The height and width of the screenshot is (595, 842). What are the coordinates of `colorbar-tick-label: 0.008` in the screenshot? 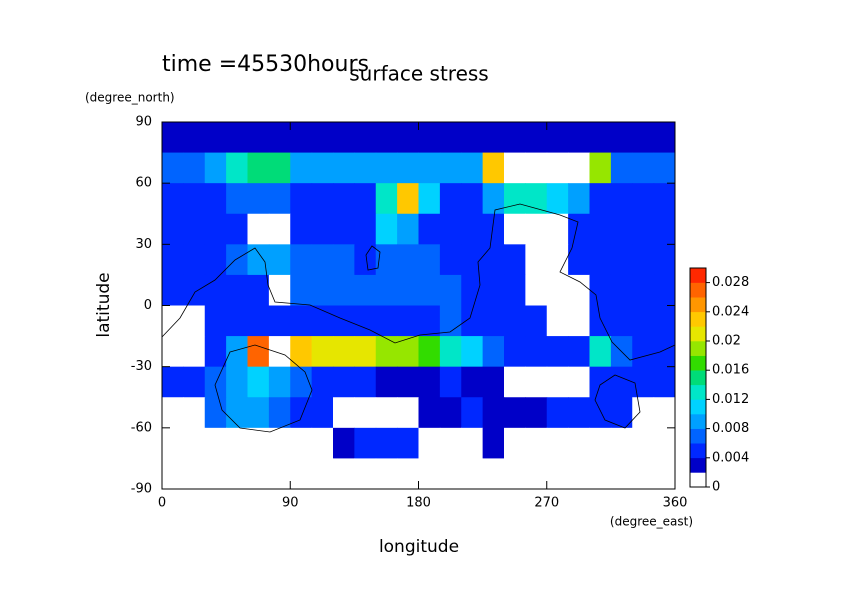 It's located at (730, 428).